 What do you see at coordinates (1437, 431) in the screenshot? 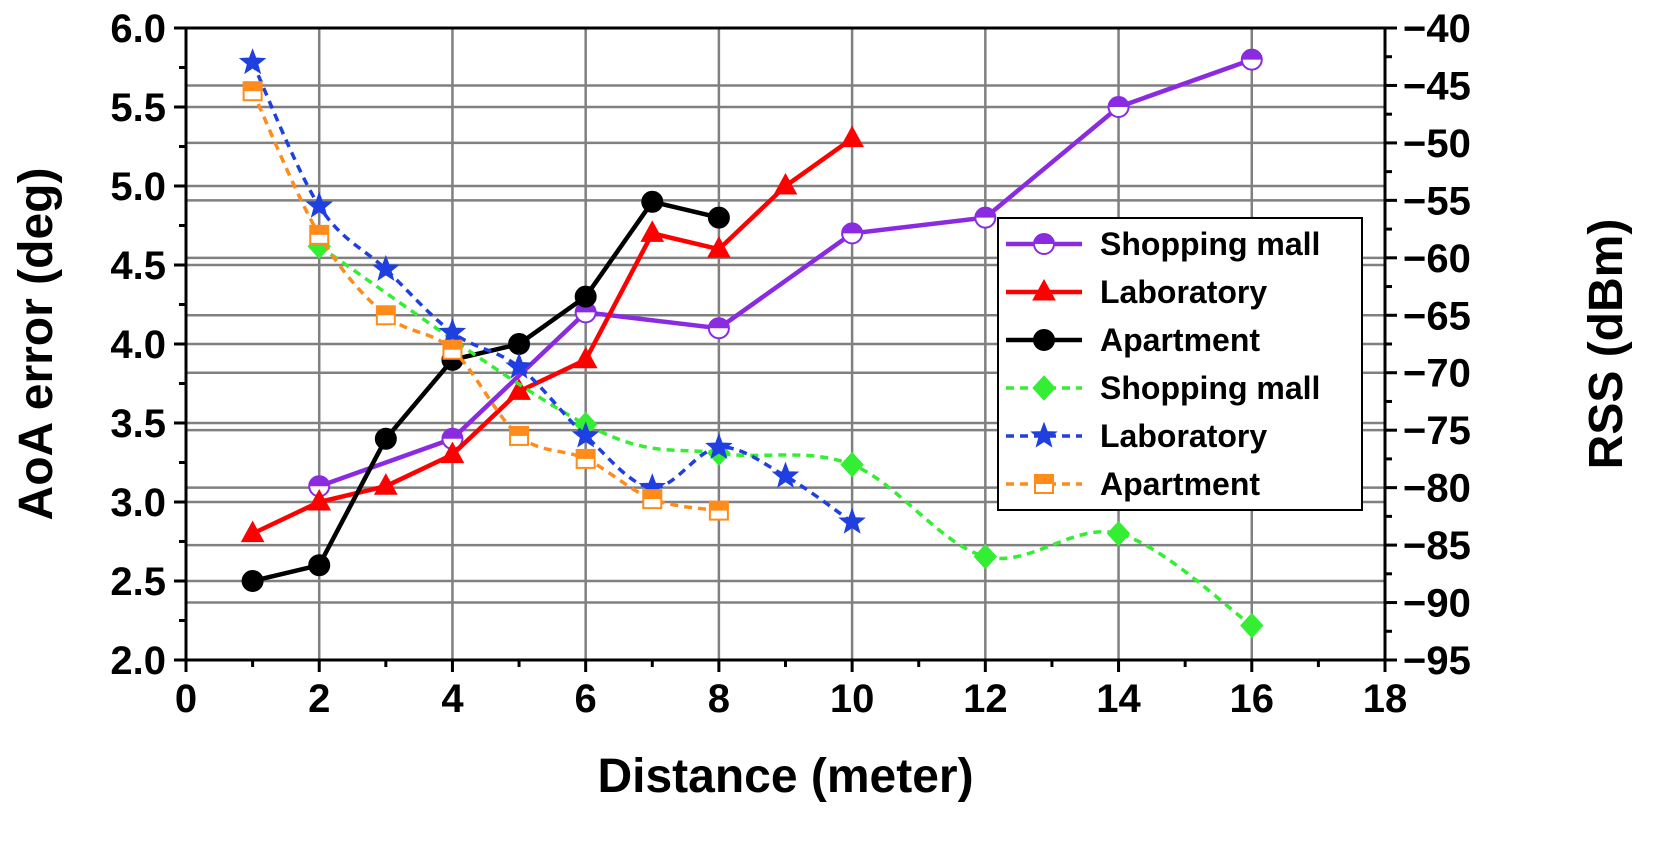
I see `y2-tick-label: −75` at bounding box center [1437, 431].